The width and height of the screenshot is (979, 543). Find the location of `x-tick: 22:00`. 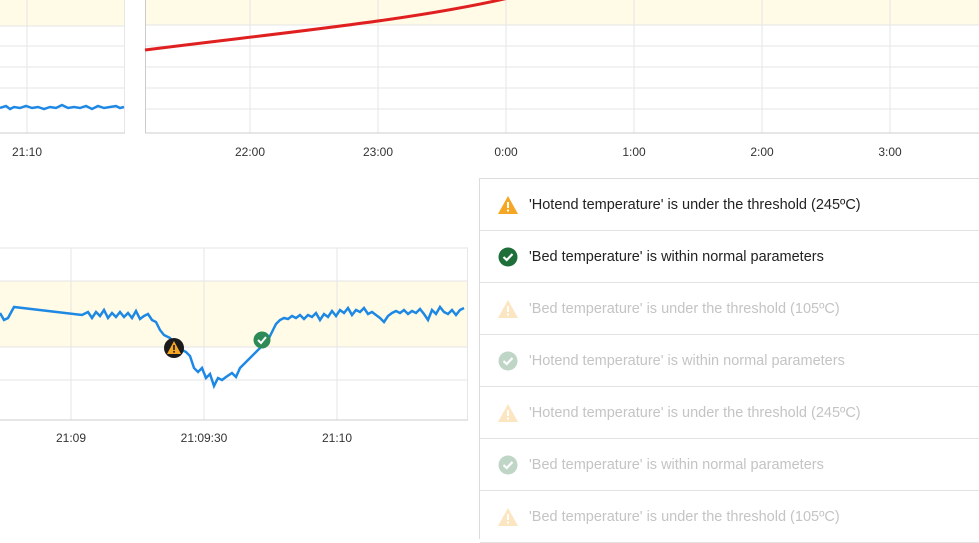

x-tick: 22:00 is located at coordinates (250, 152).